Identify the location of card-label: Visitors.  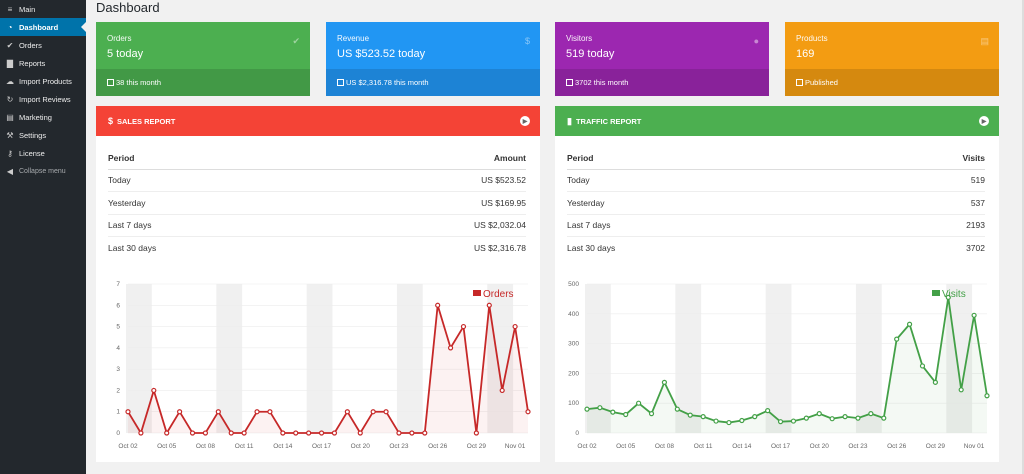
(579, 38).